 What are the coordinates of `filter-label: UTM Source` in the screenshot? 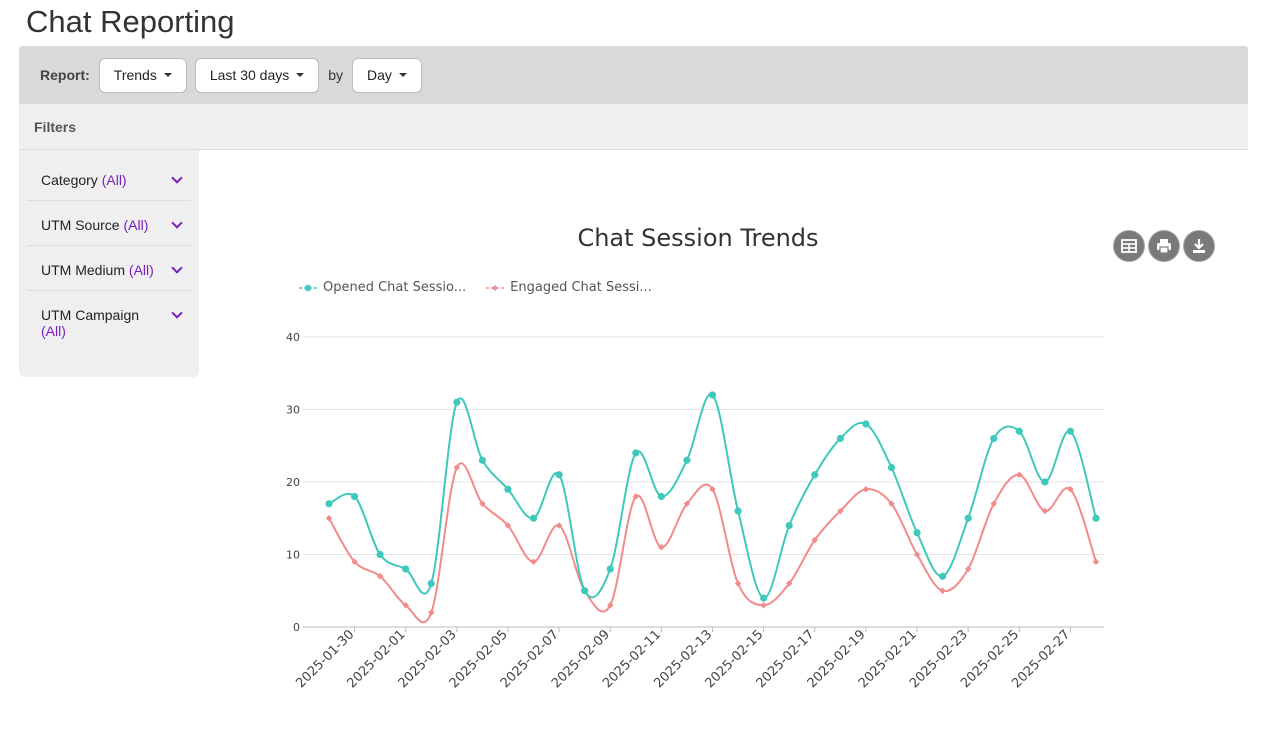 It's located at (80, 225).